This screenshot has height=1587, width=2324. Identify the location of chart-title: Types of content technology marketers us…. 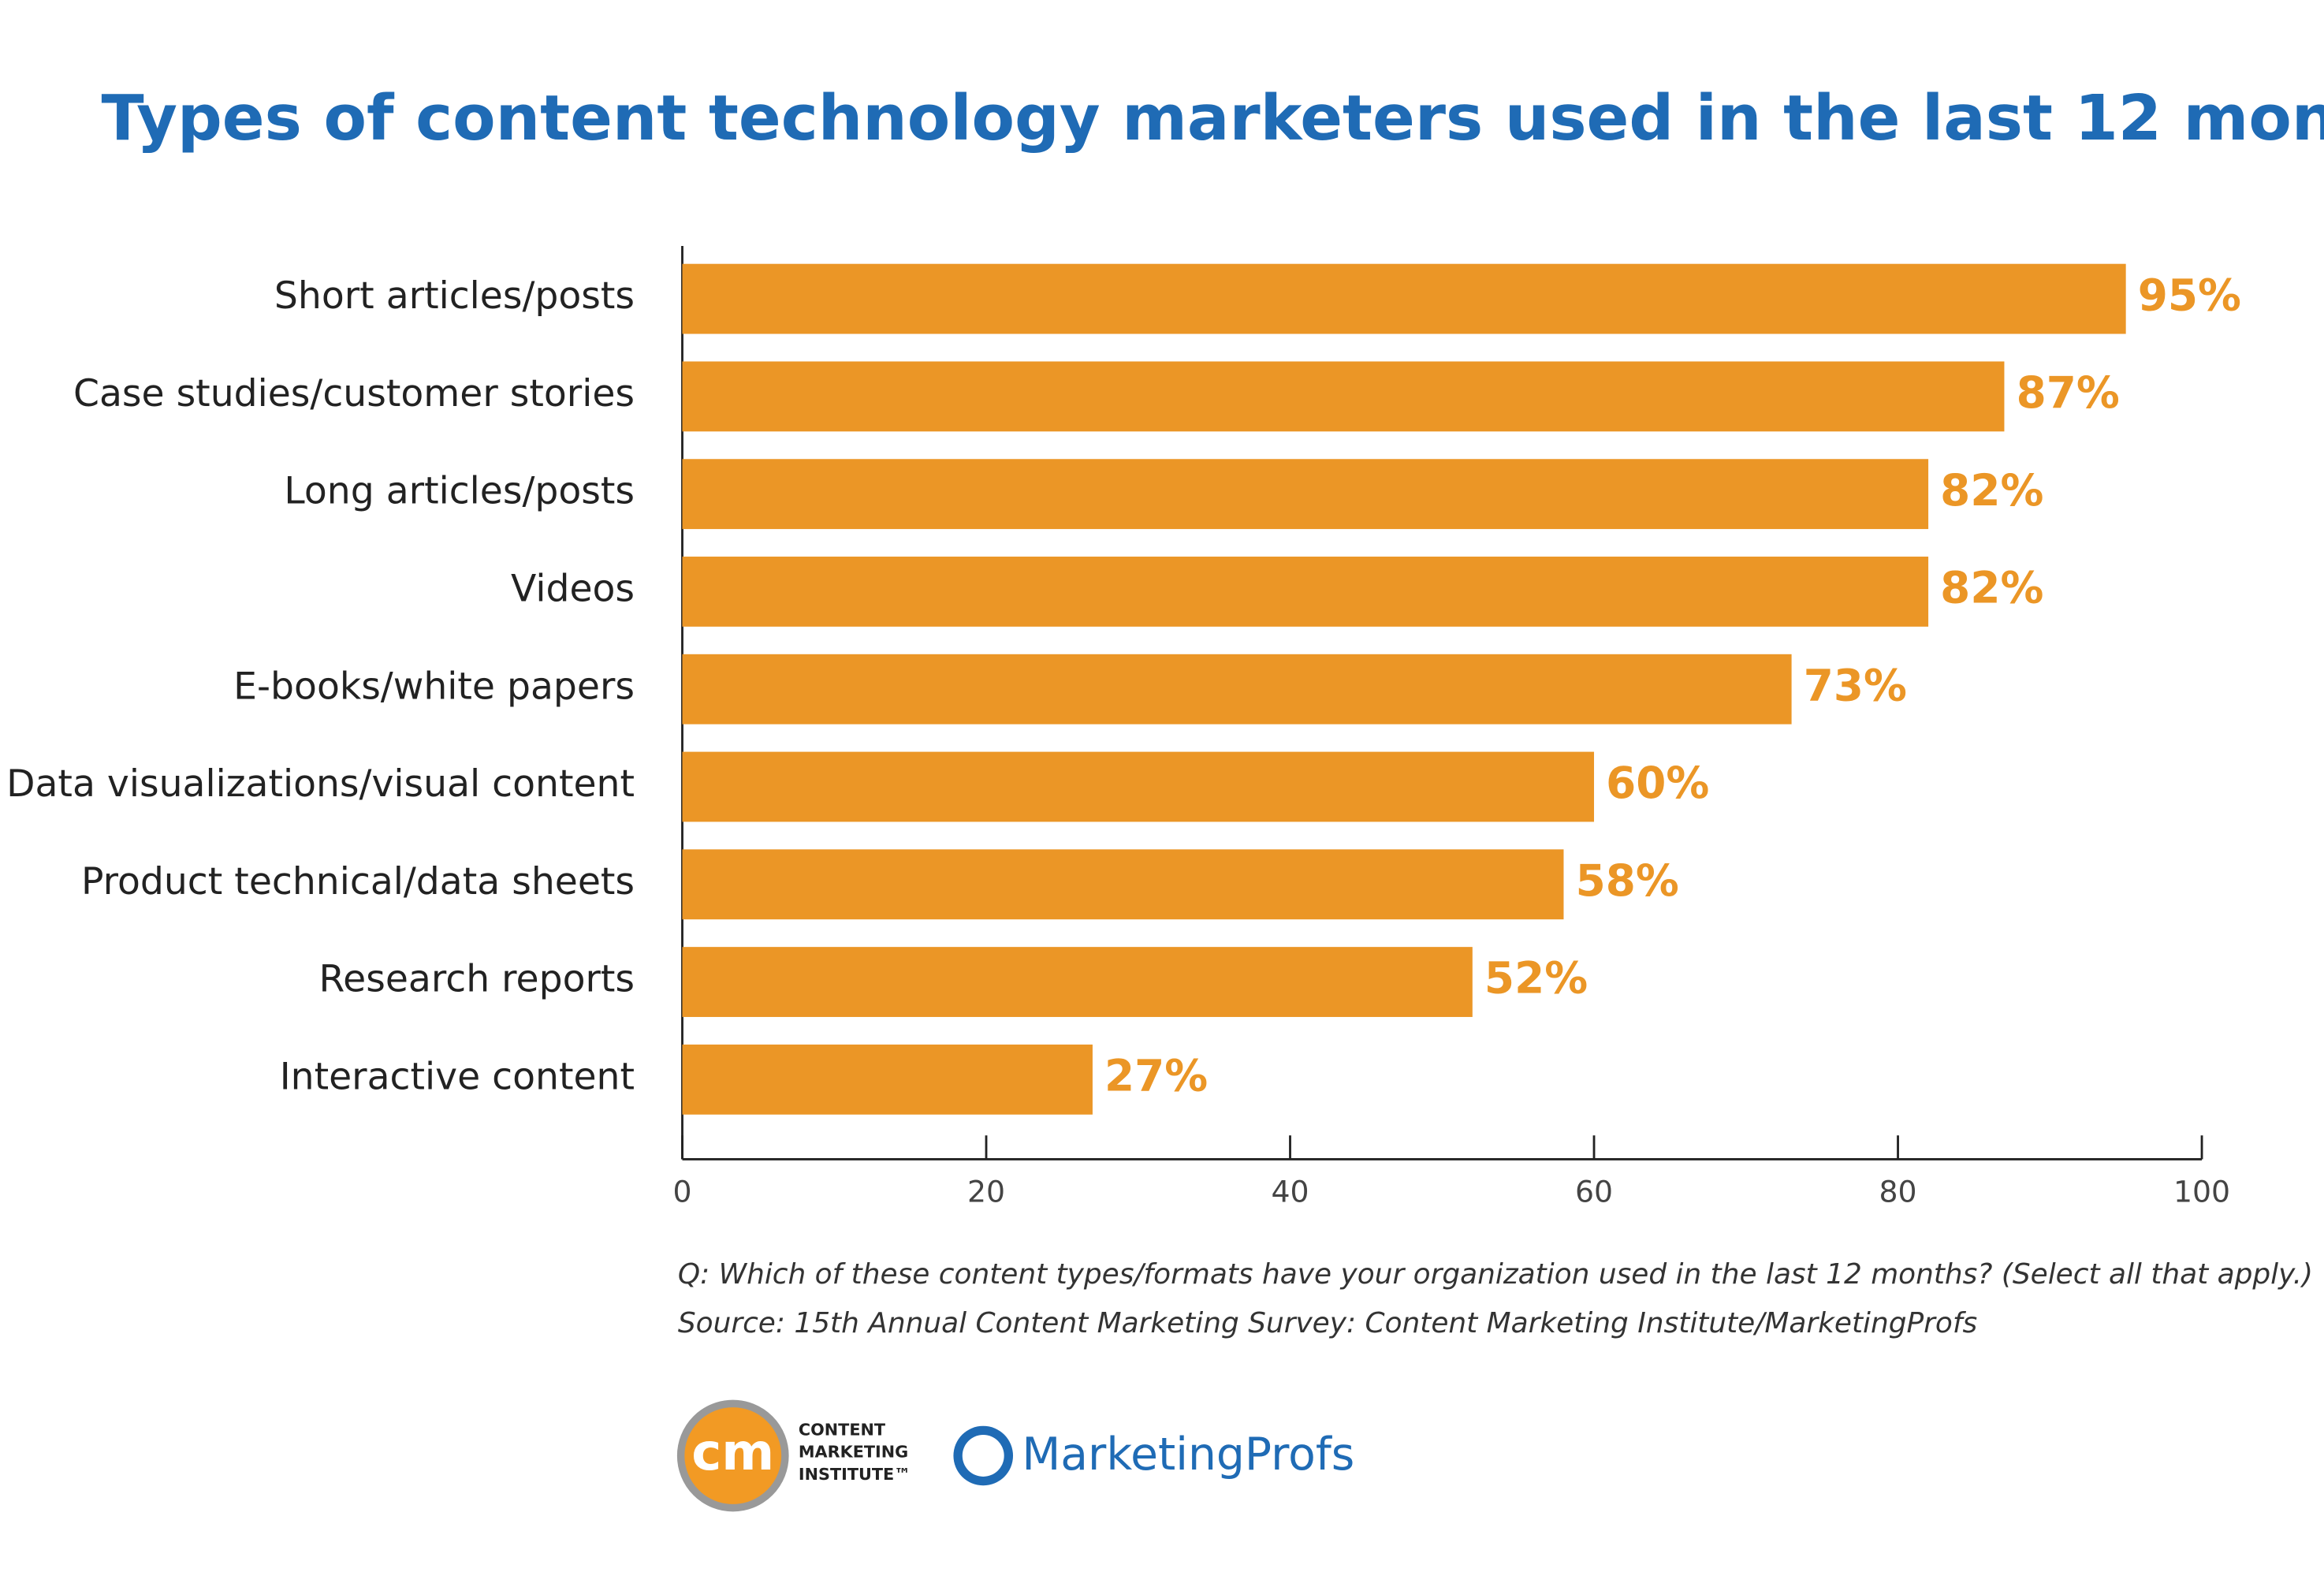
(1213, 118).